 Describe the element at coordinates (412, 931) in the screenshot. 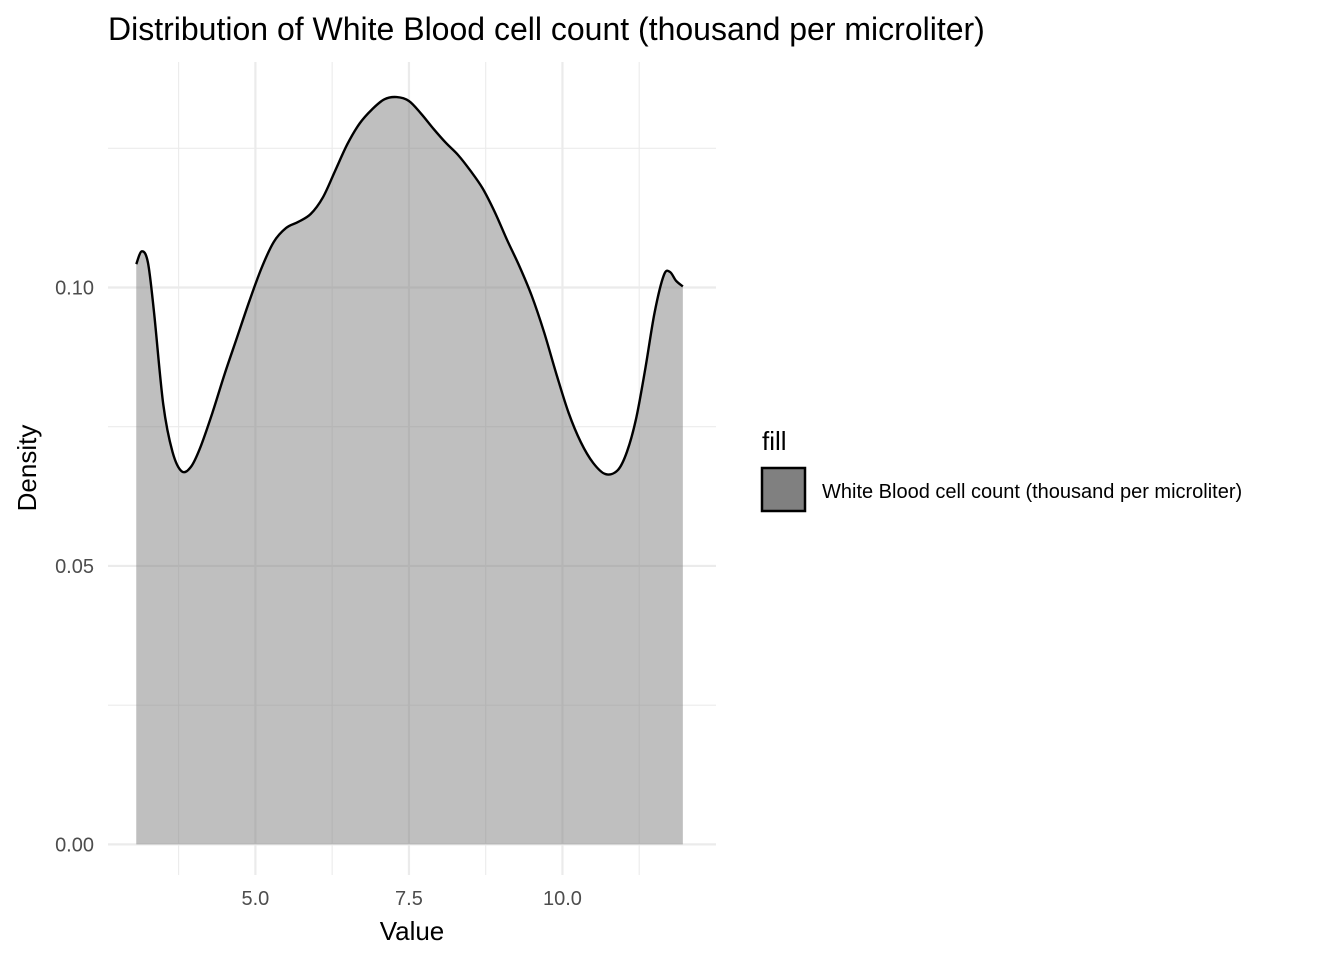

I see `x-axis-title: Value` at that location.